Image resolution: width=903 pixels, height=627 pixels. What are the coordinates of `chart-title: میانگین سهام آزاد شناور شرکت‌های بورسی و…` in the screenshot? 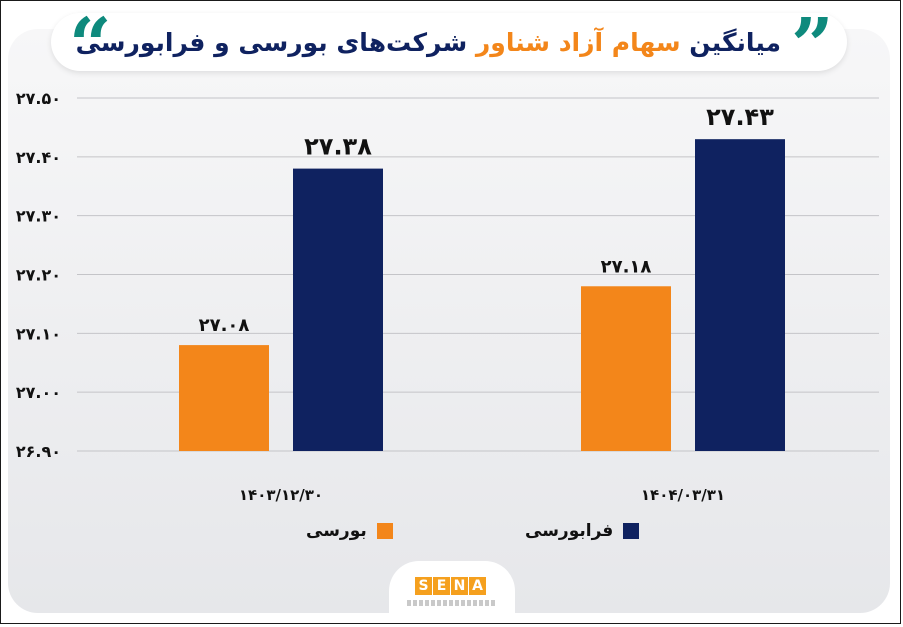 It's located at (428, 43).